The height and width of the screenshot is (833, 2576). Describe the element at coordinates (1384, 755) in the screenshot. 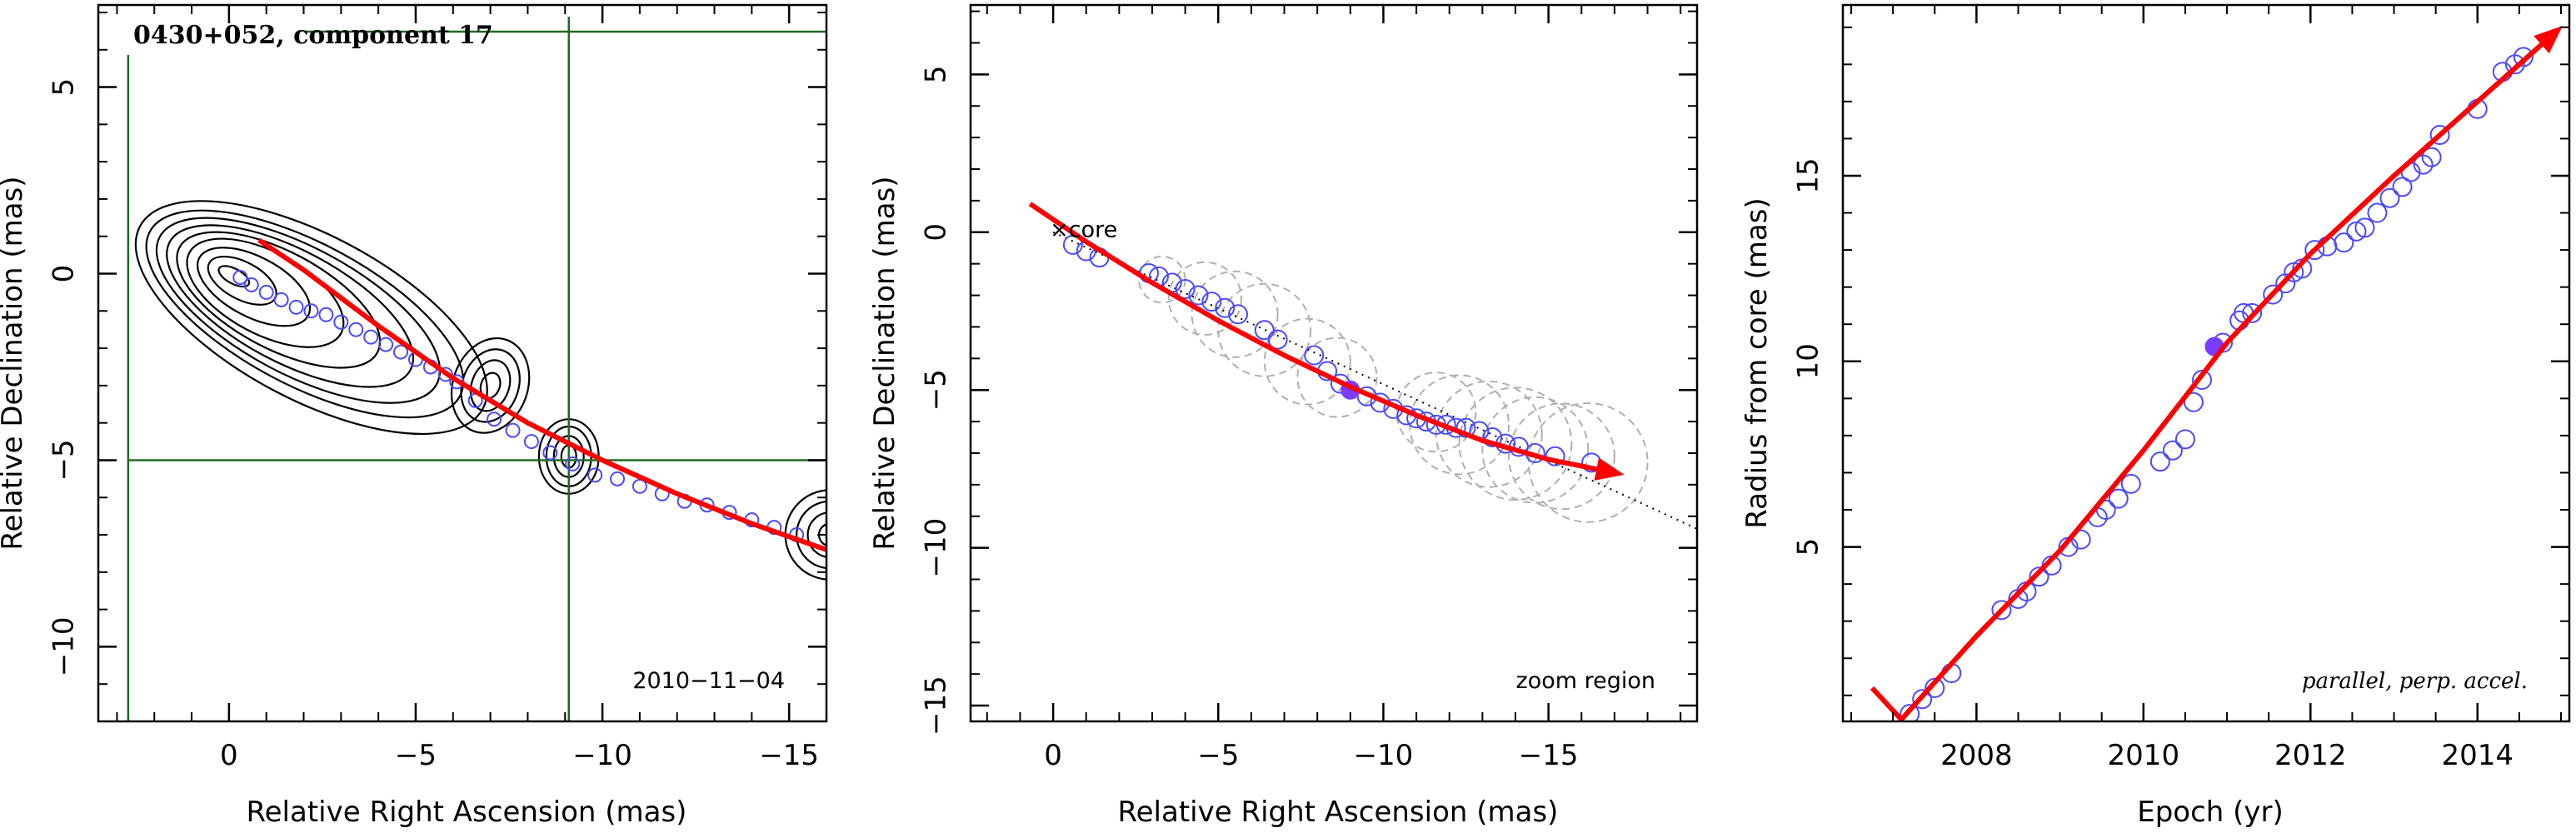

I see `x-tick-label: −10` at that location.